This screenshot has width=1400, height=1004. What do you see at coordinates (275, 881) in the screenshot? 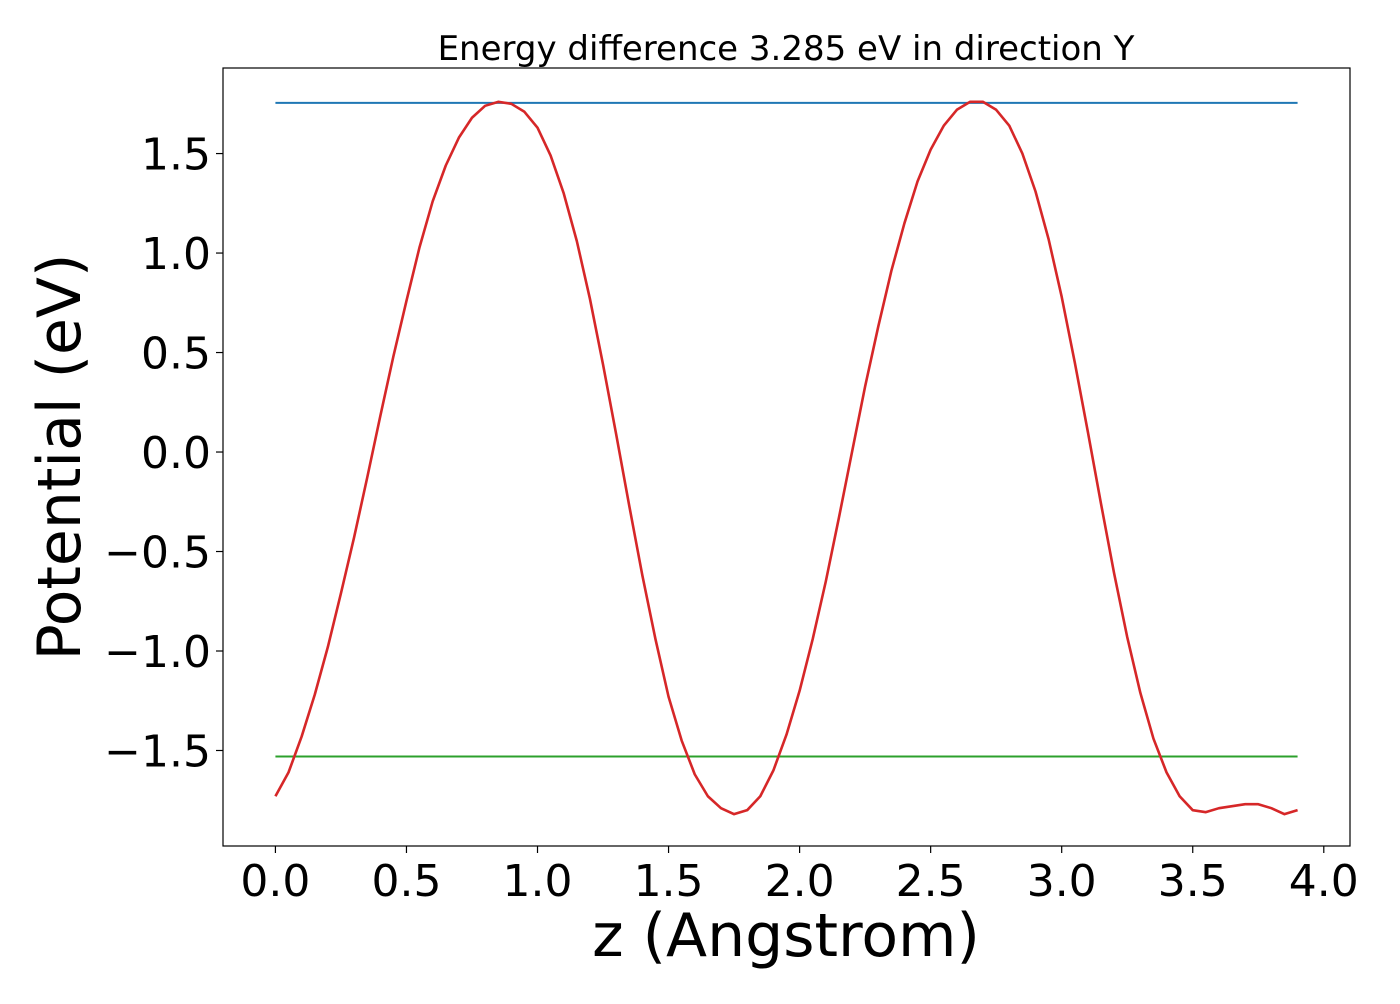
I see `x-tick-label: 0.0` at bounding box center [275, 881].